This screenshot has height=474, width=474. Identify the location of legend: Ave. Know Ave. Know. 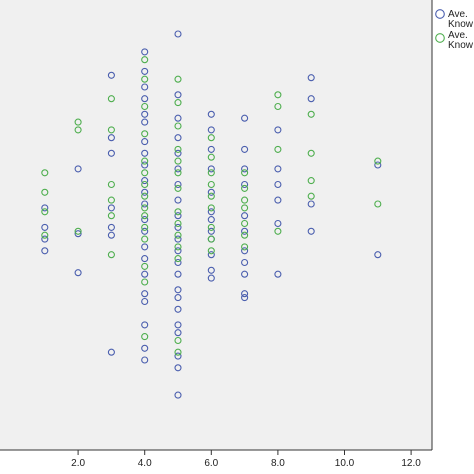
(454, 30).